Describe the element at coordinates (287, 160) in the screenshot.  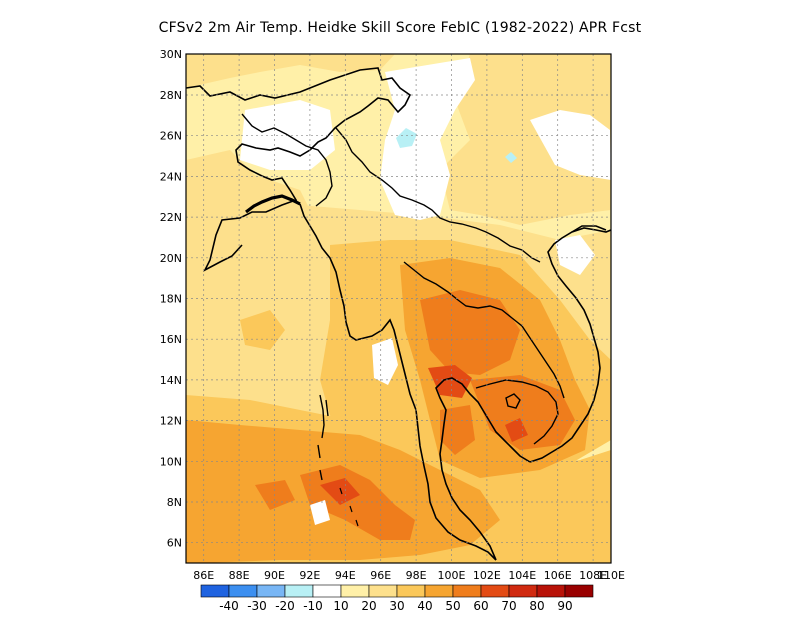
I see `india-border` at that location.